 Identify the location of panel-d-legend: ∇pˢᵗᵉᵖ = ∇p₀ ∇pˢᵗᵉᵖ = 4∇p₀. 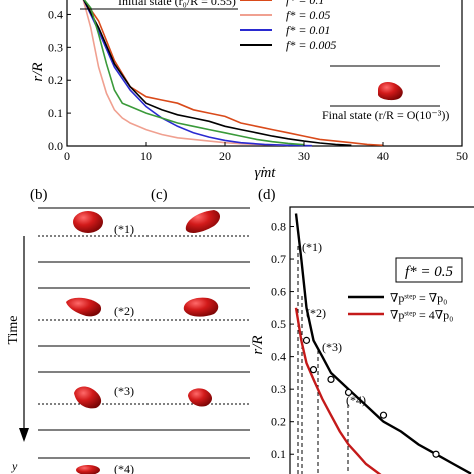
(400, 306).